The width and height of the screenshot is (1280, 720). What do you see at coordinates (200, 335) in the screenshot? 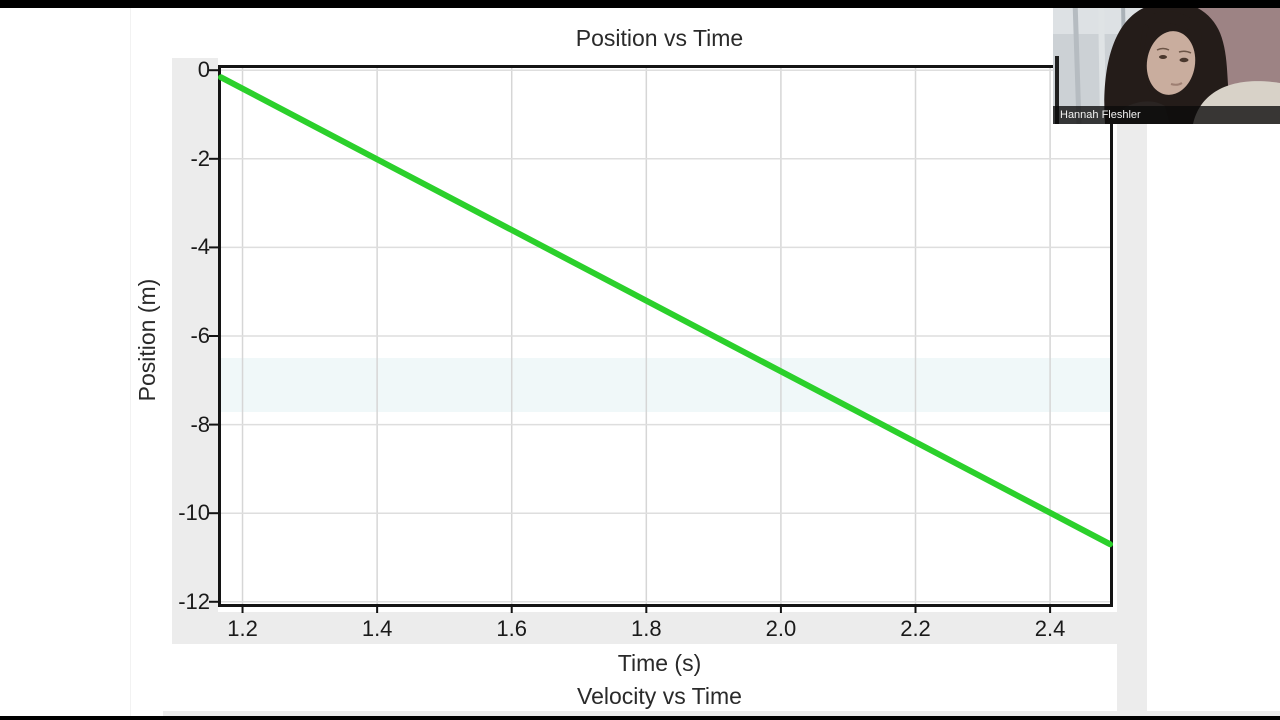
I see `ytick-label: -6` at bounding box center [200, 335].